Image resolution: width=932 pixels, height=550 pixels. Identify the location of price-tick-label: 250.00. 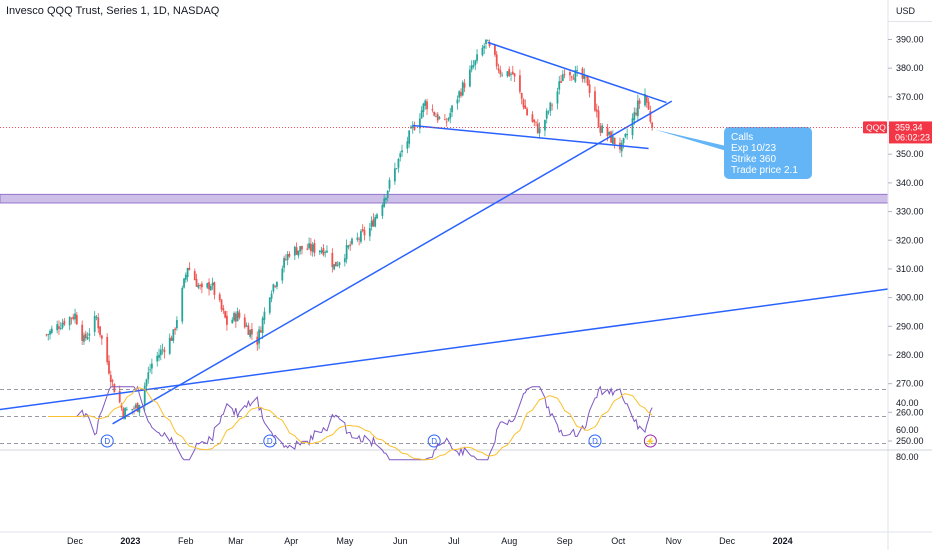
(910, 441).